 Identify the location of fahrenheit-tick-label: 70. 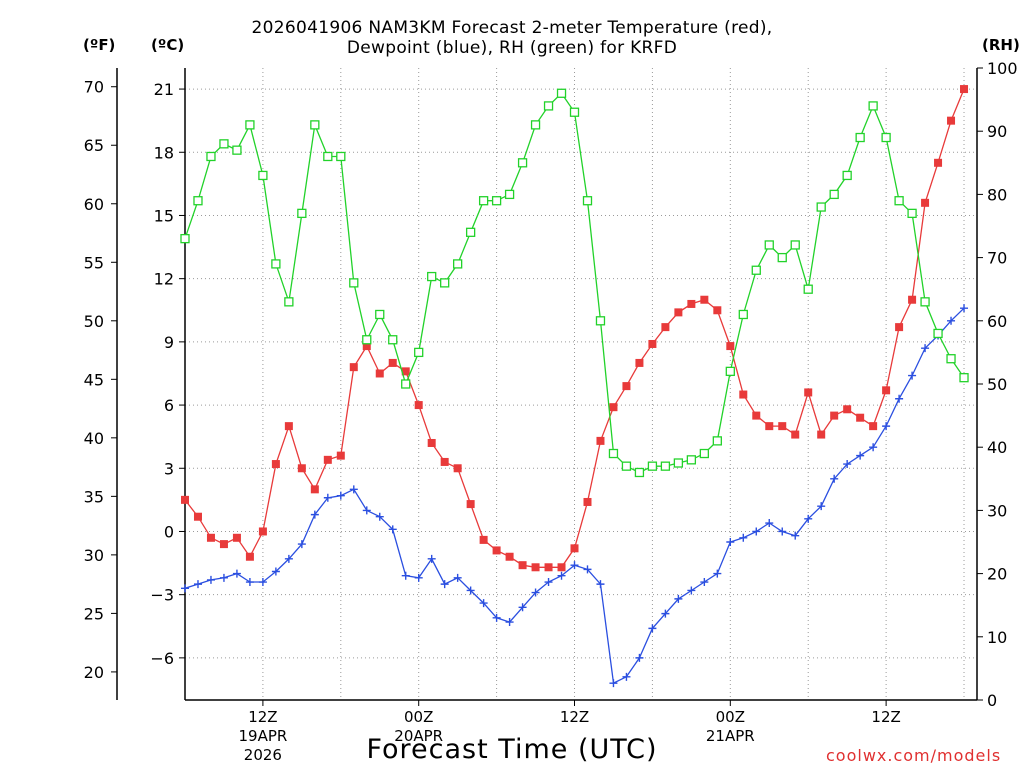
(94, 87).